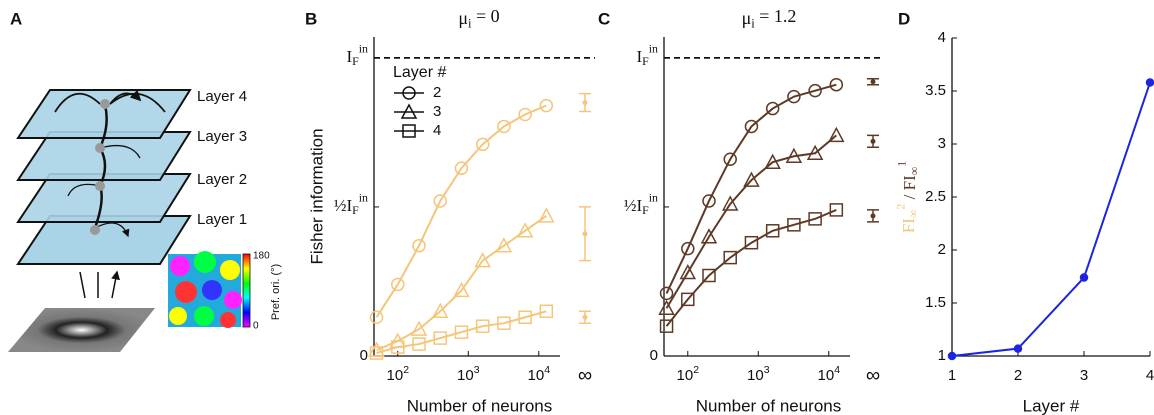 Image resolution: width=1154 pixels, height=415 pixels. I want to click on x-tick-label: 103​, so click(758, 374).